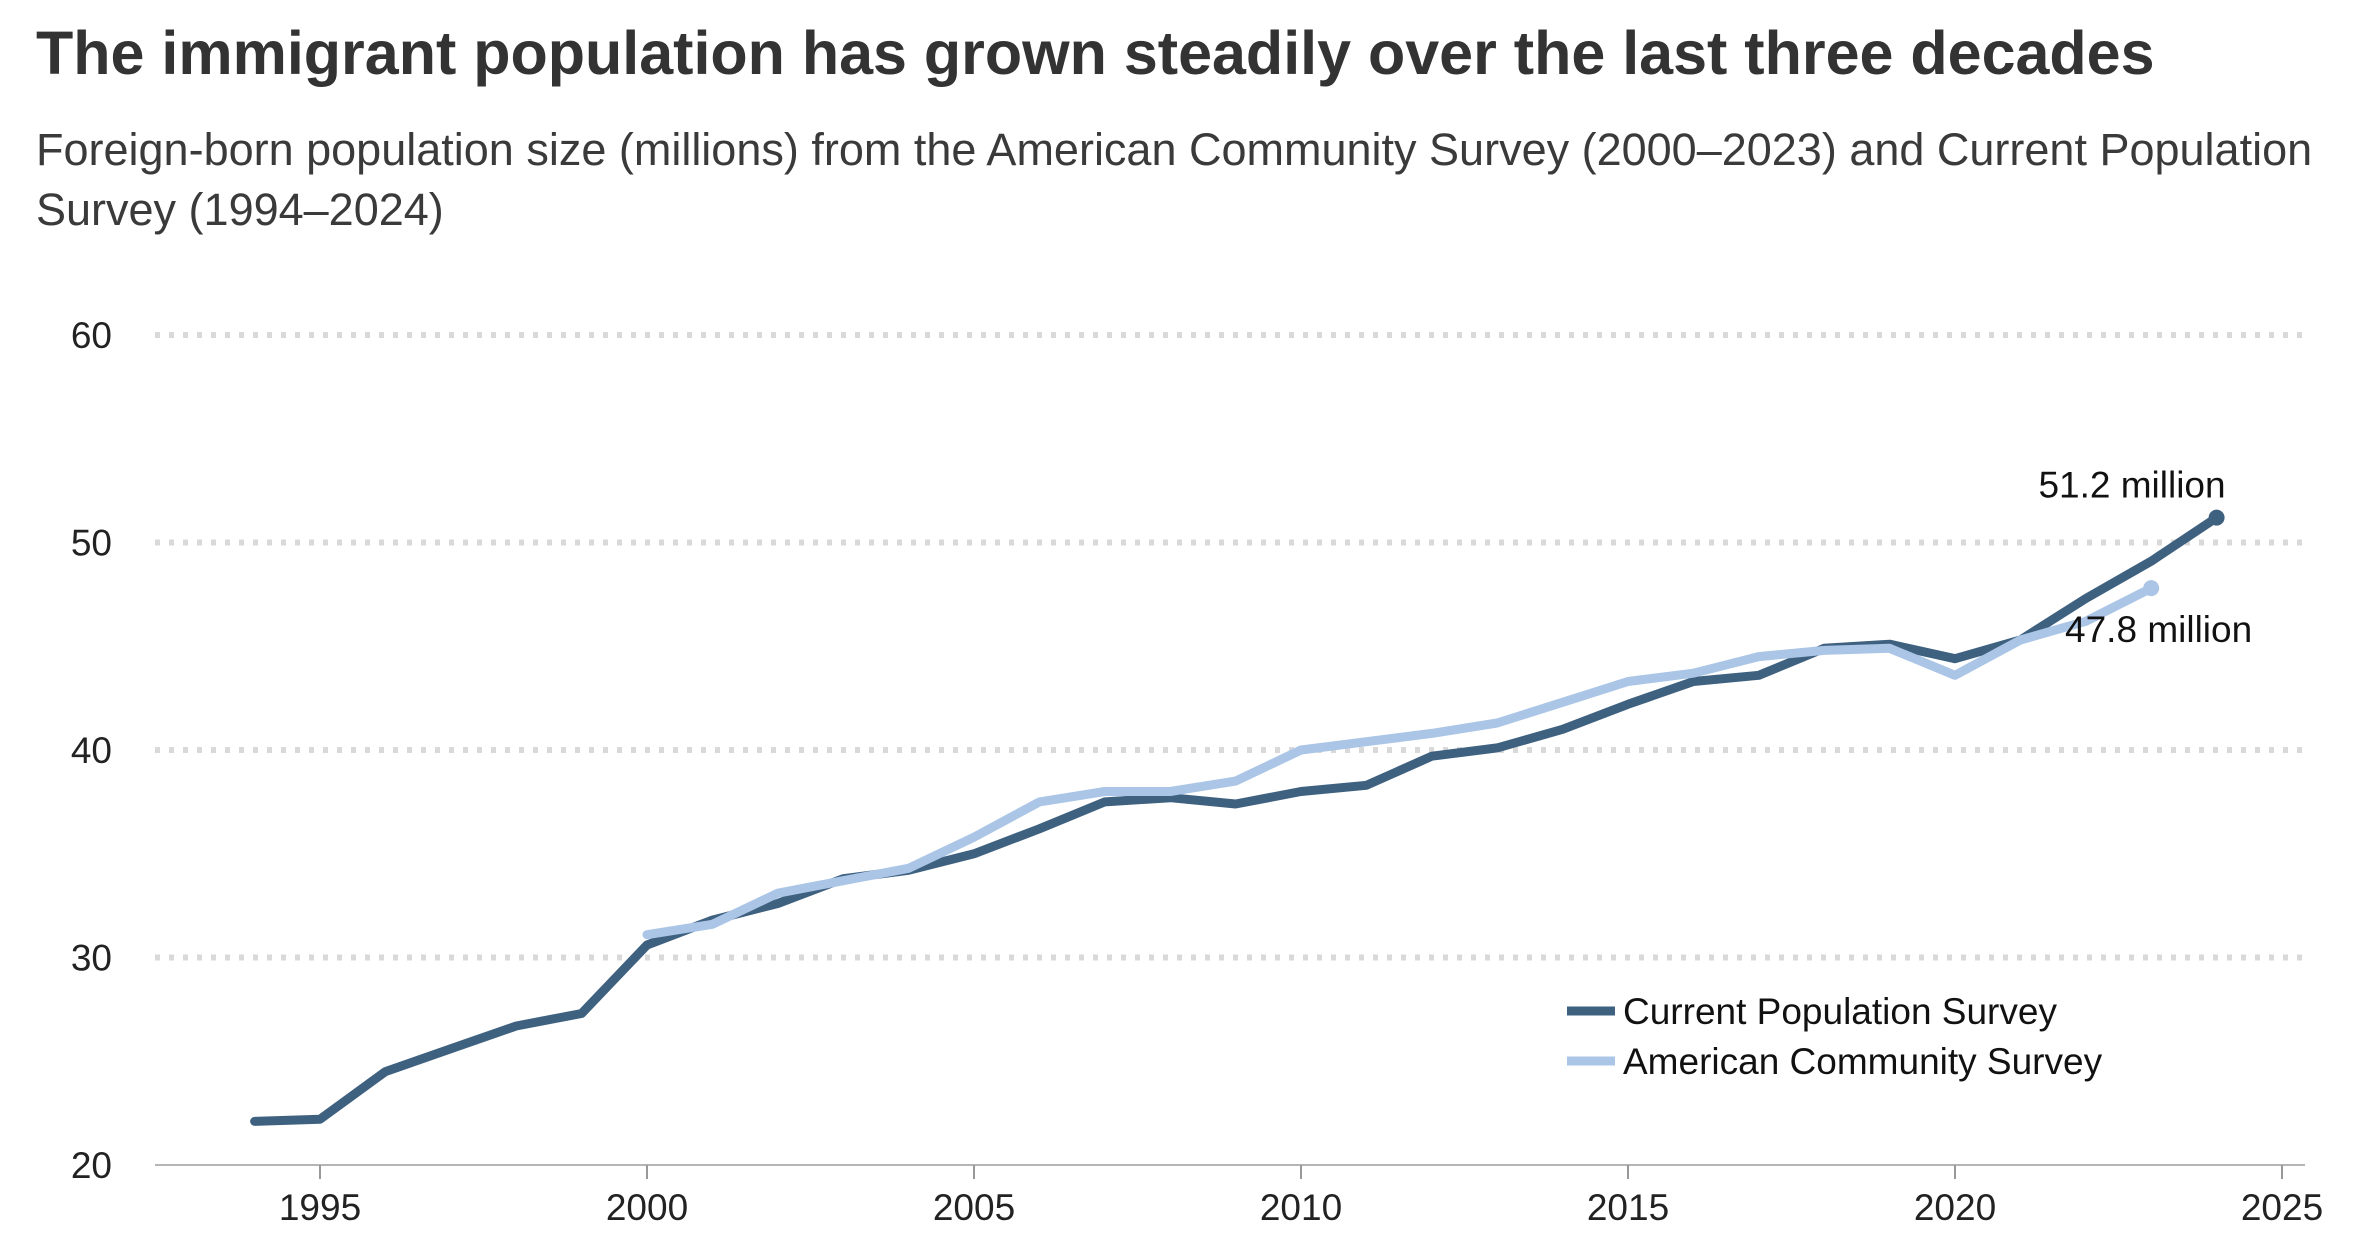 This screenshot has height=1248, width=2370. I want to click on x-tick-label: 2025, so click(2282, 1207).